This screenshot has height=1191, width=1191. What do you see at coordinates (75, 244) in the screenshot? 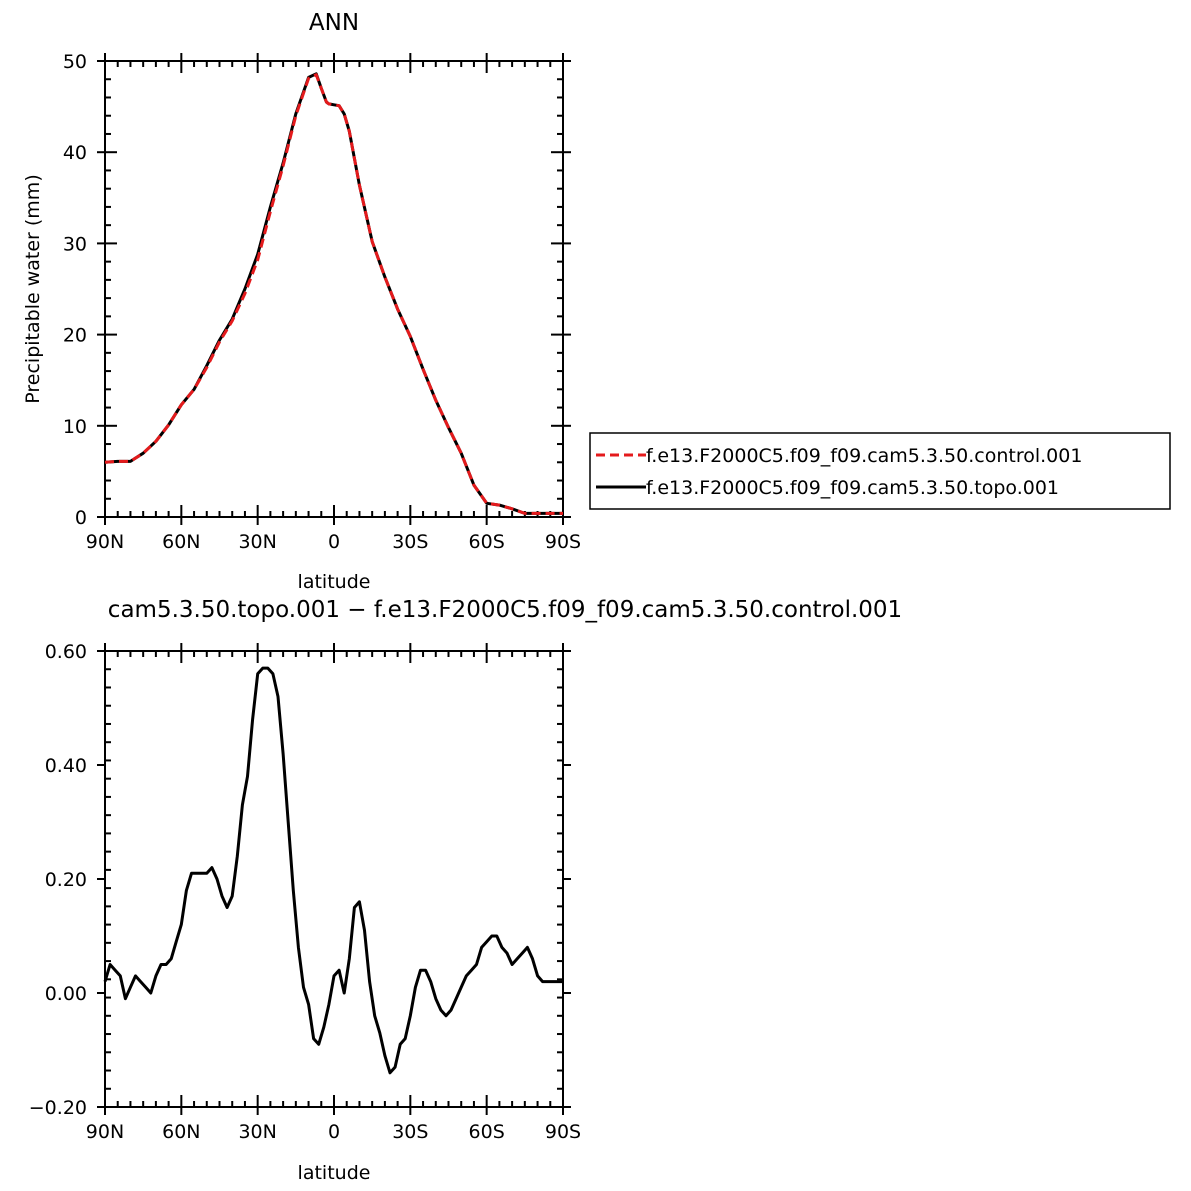
I see `y-tick-label: 30` at bounding box center [75, 244].